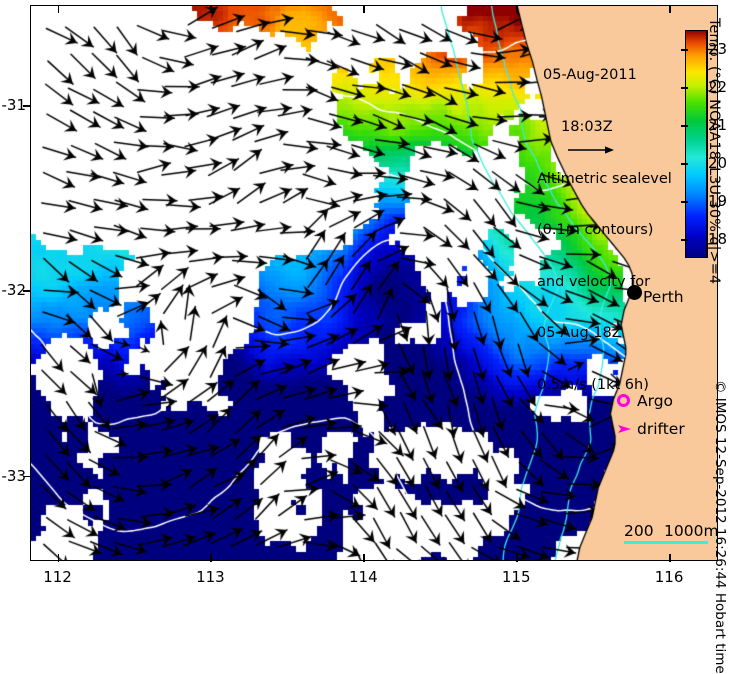 This screenshot has height=674, width=740. Describe the element at coordinates (718, 49) in the screenshot. I see `colorbar-tick-label: 23` at that location.